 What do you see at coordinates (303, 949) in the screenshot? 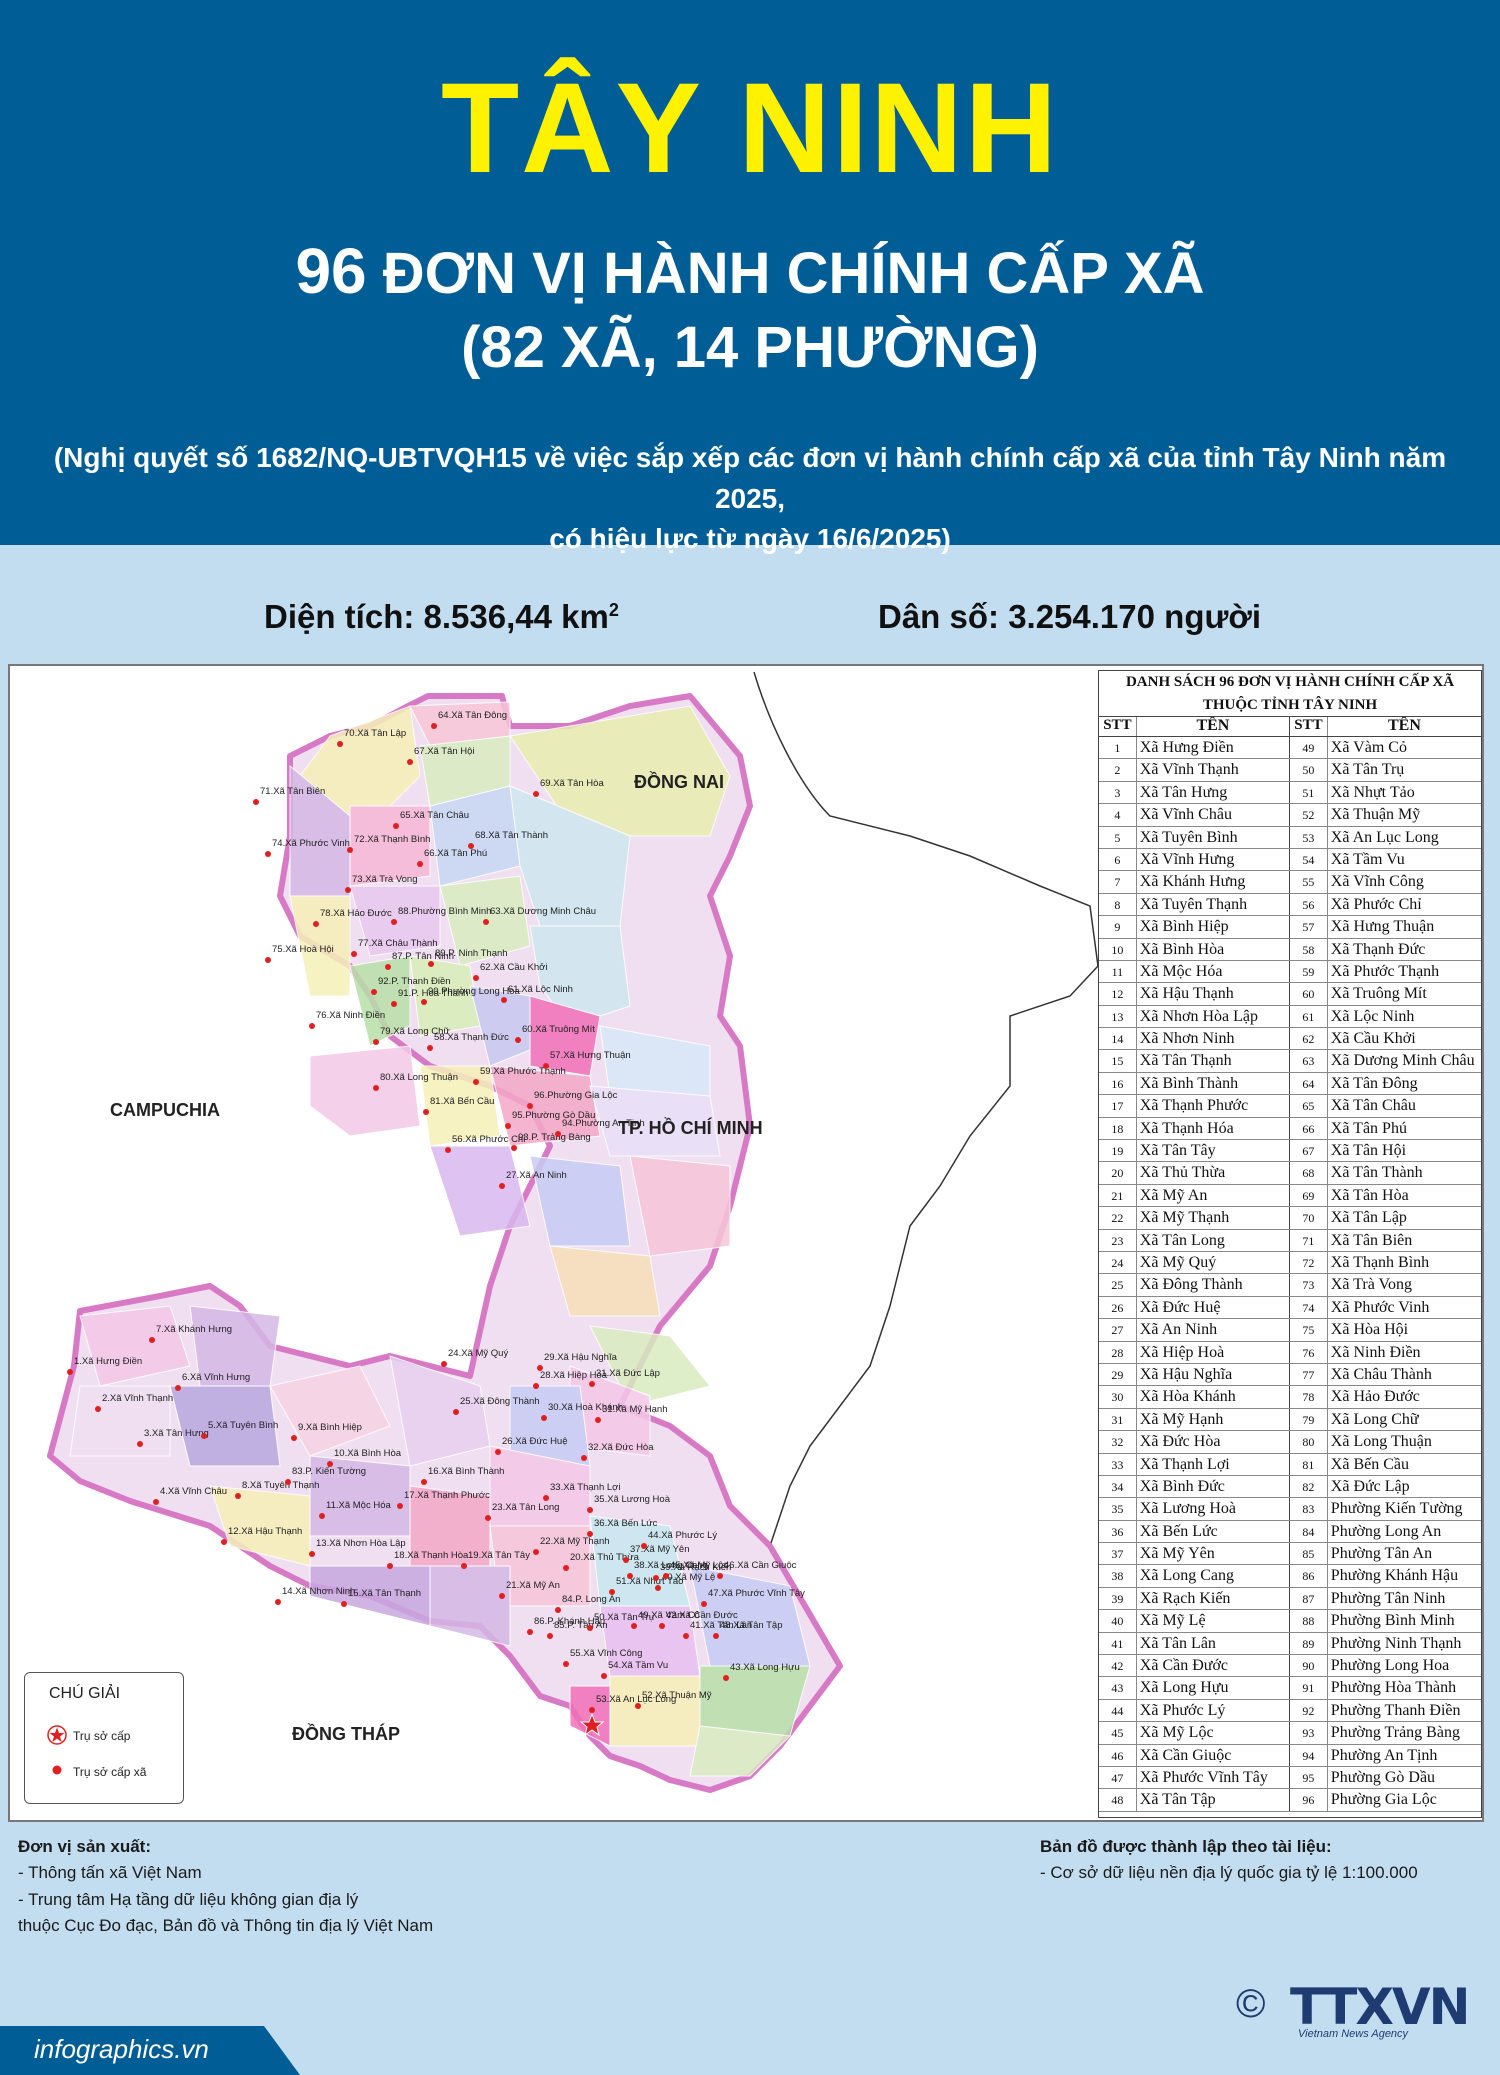
I see `commune-label: 75.Xã Hoà Hội` at bounding box center [303, 949].